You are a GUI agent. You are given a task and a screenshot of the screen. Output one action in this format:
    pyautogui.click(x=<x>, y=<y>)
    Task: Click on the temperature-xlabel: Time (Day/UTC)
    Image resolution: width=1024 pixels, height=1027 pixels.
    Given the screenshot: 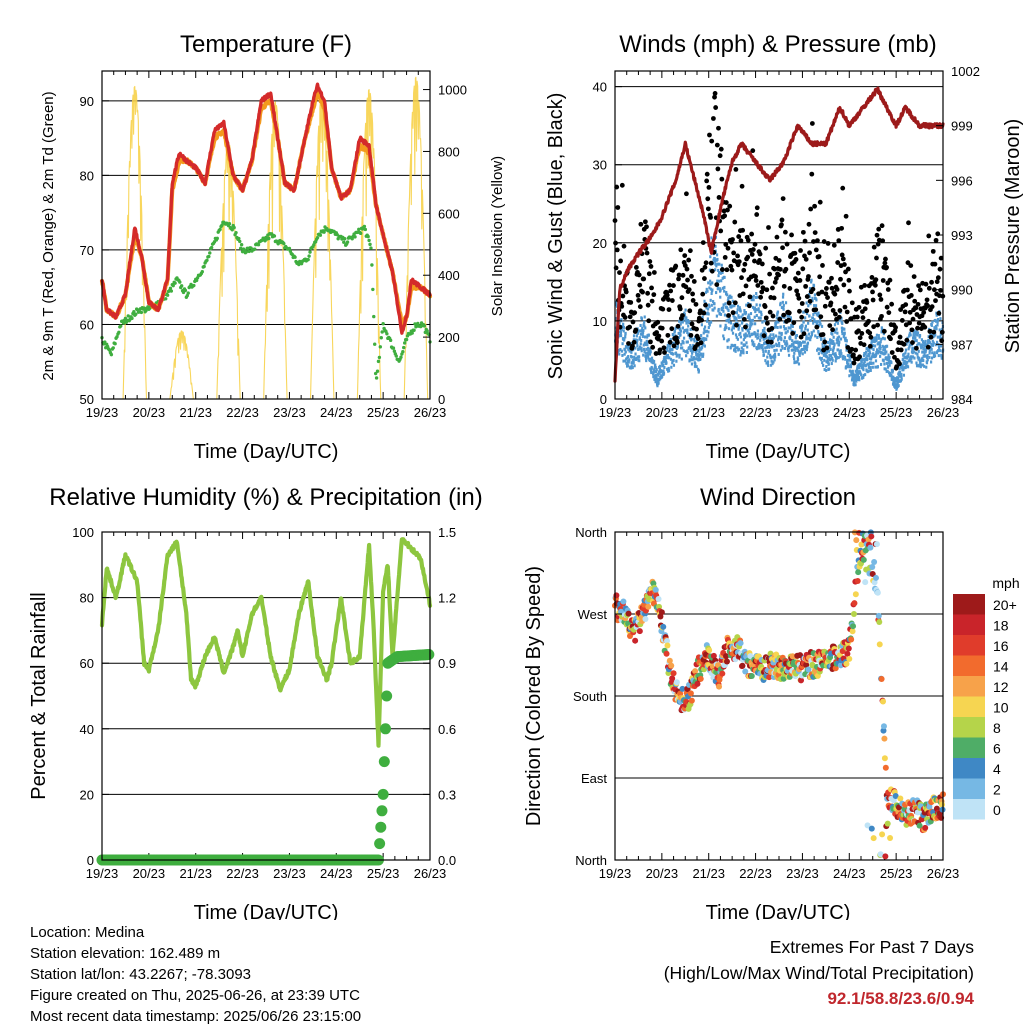 What is the action you would take?
    pyautogui.click(x=266, y=452)
    